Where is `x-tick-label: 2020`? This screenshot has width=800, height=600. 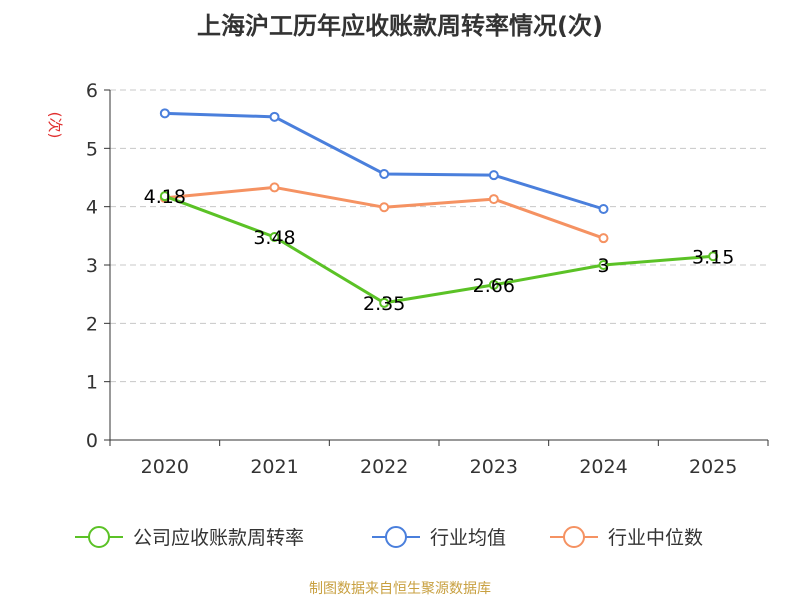
x-tick-label: 2020 is located at coordinates (165, 467).